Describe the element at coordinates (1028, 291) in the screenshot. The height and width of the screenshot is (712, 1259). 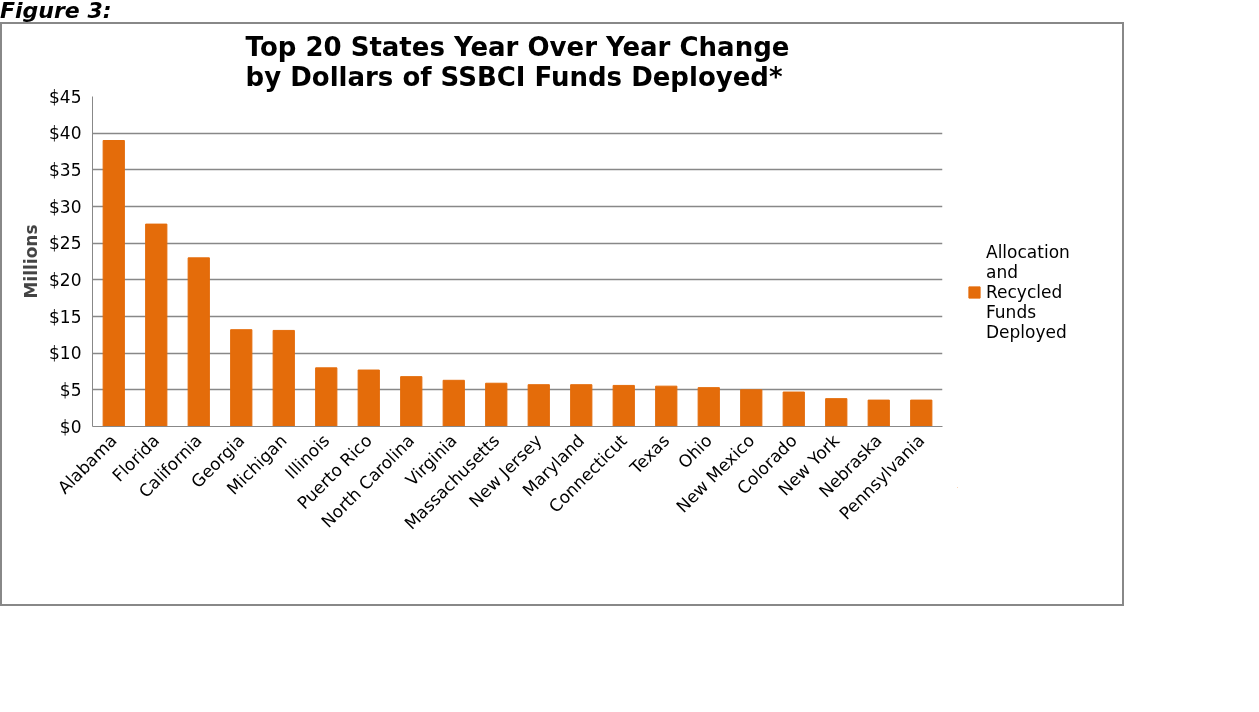
I see `legend-label: Allocation and Recycled Funds Deployed` at that location.